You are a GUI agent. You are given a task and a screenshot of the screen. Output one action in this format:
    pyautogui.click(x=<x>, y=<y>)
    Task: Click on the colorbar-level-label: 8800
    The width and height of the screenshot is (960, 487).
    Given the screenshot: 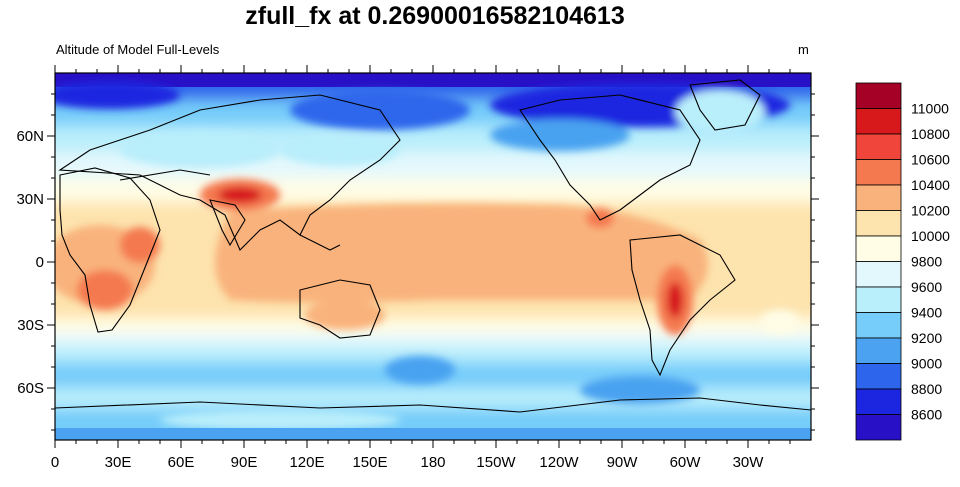 What is the action you would take?
    pyautogui.click(x=926, y=389)
    